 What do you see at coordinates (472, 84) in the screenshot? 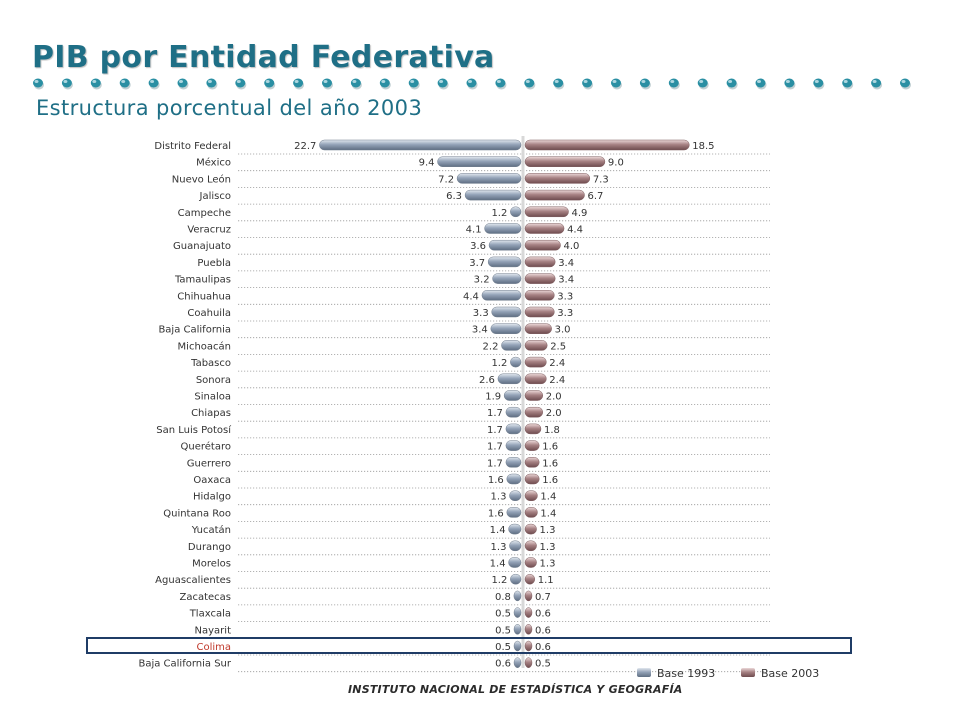
I see `decorative-dot-row` at bounding box center [472, 84].